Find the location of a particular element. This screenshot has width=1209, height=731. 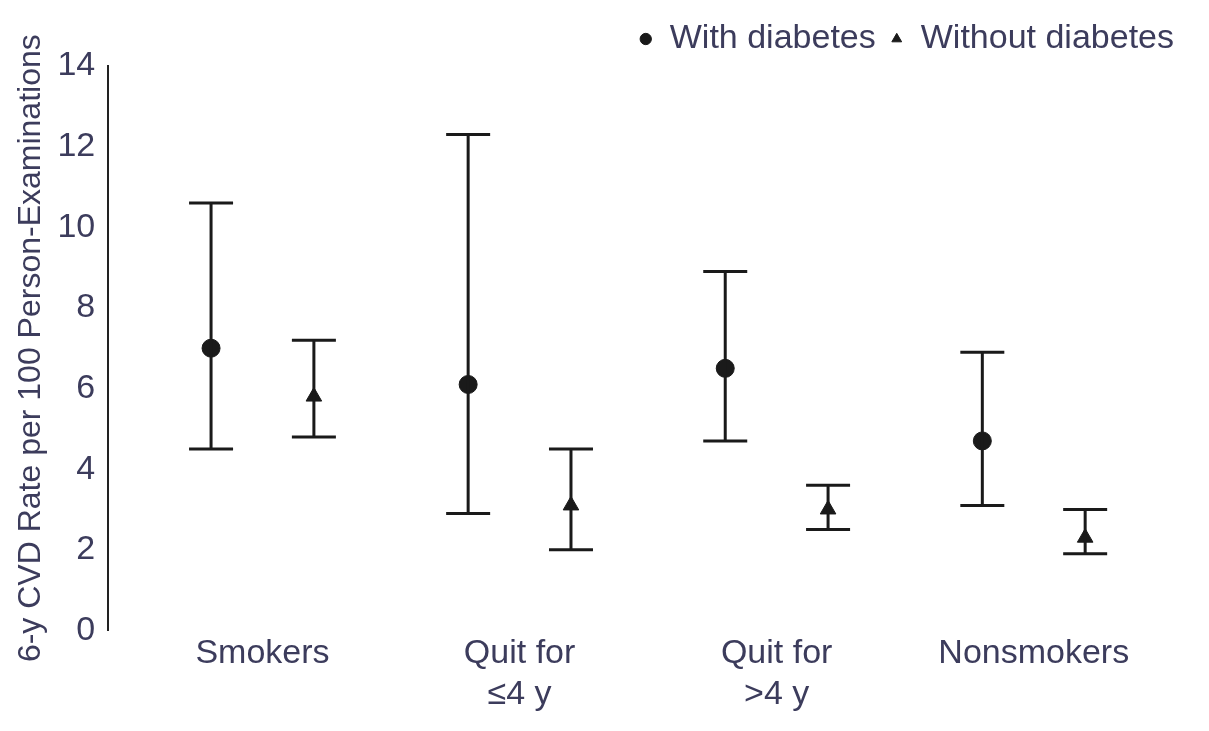

legend-label: With diabetes is located at coordinates (772, 36).